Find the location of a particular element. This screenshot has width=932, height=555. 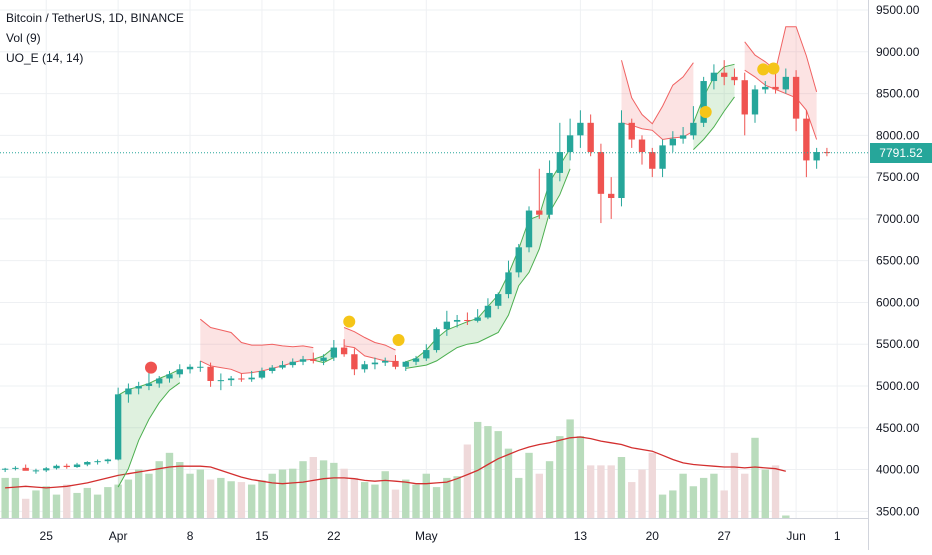

x-tick-label: 27 is located at coordinates (725, 536).